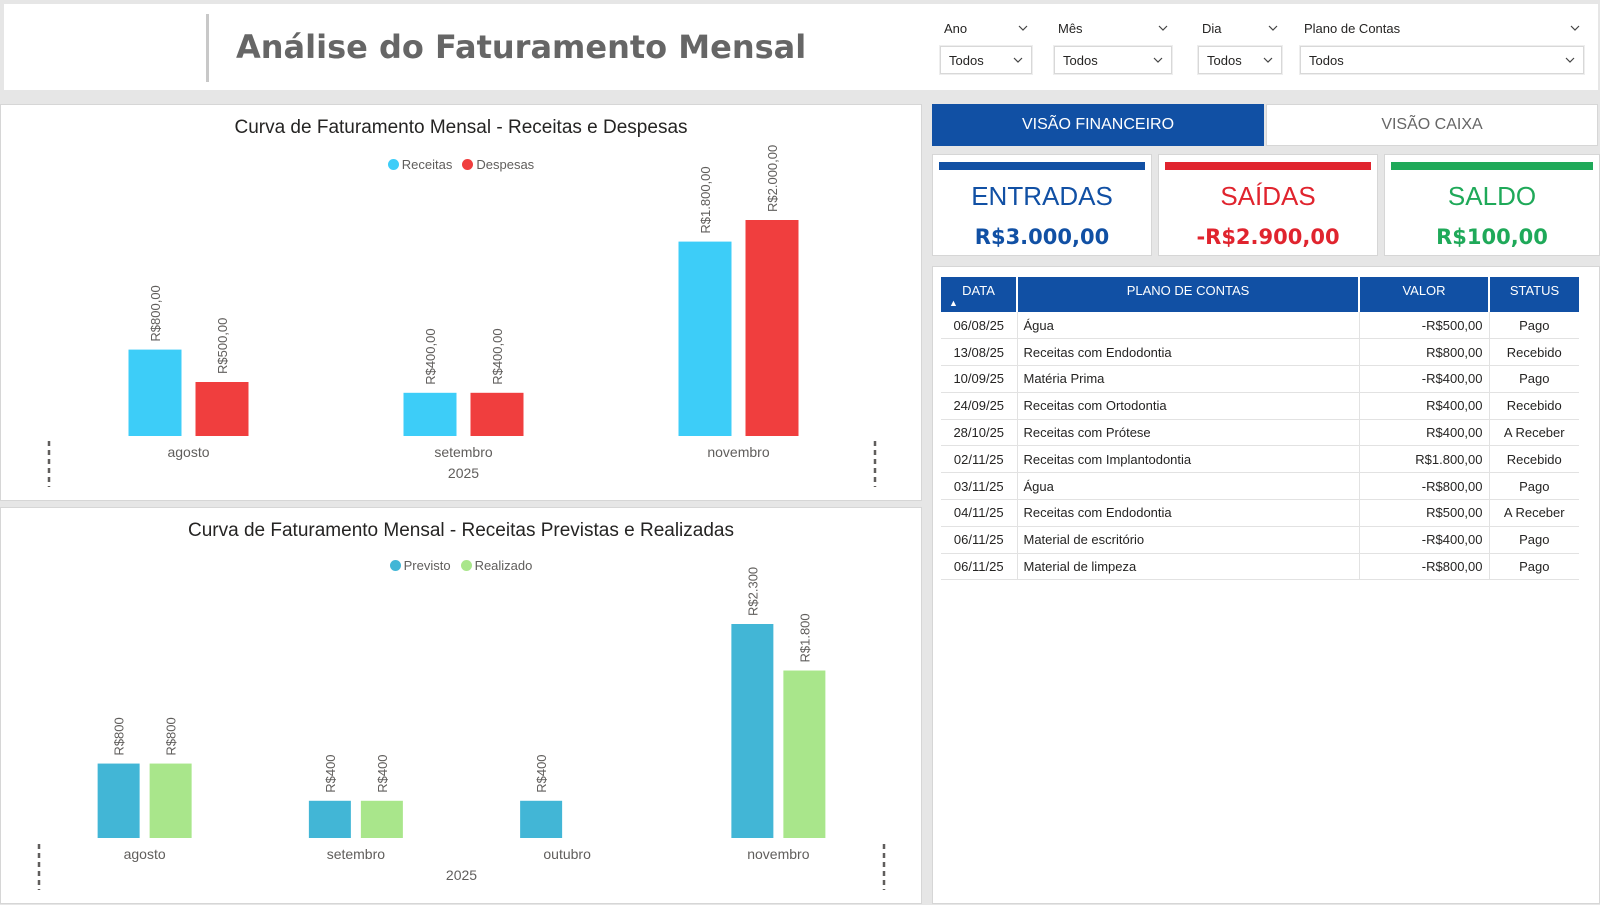  What do you see at coordinates (979, 379) in the screenshot?
I see `cell-data: 10/09/25` at bounding box center [979, 379].